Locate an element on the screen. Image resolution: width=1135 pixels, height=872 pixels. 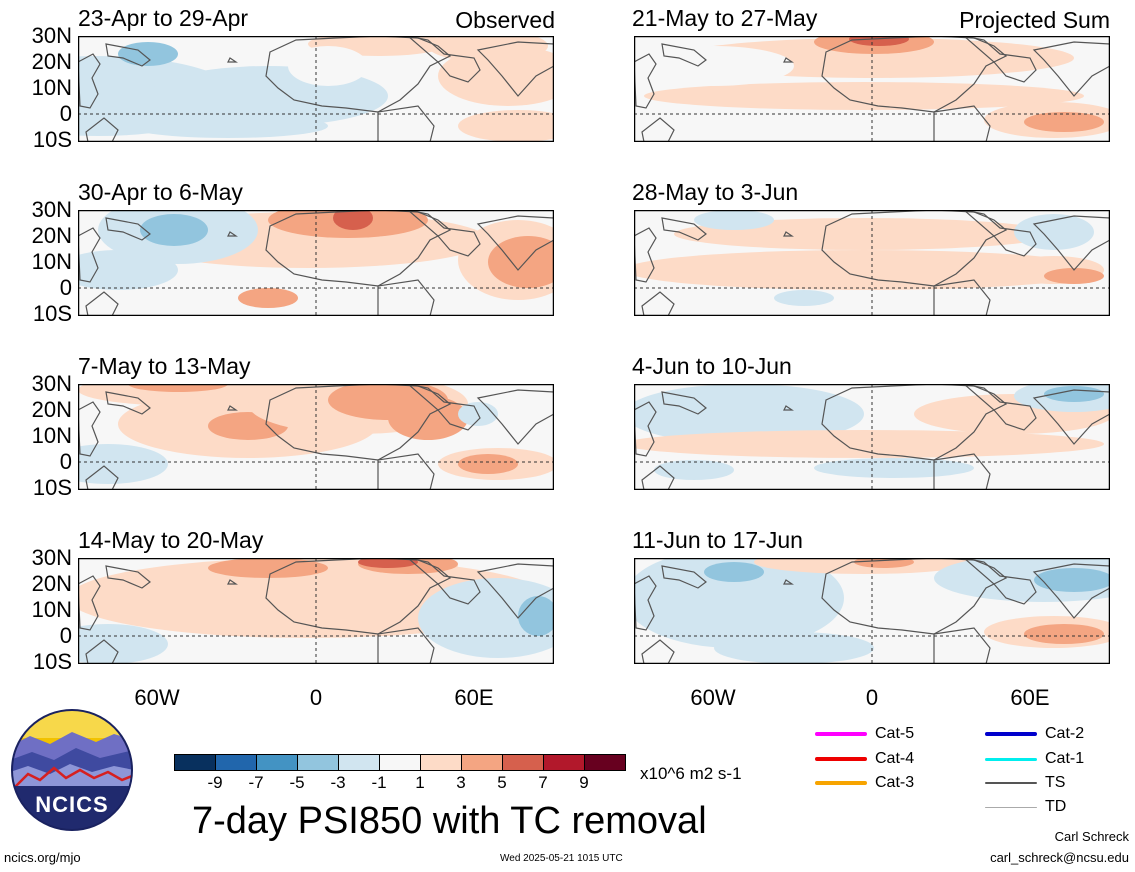
tc-legend-label: Cat-2 is located at coordinates (1065, 733).